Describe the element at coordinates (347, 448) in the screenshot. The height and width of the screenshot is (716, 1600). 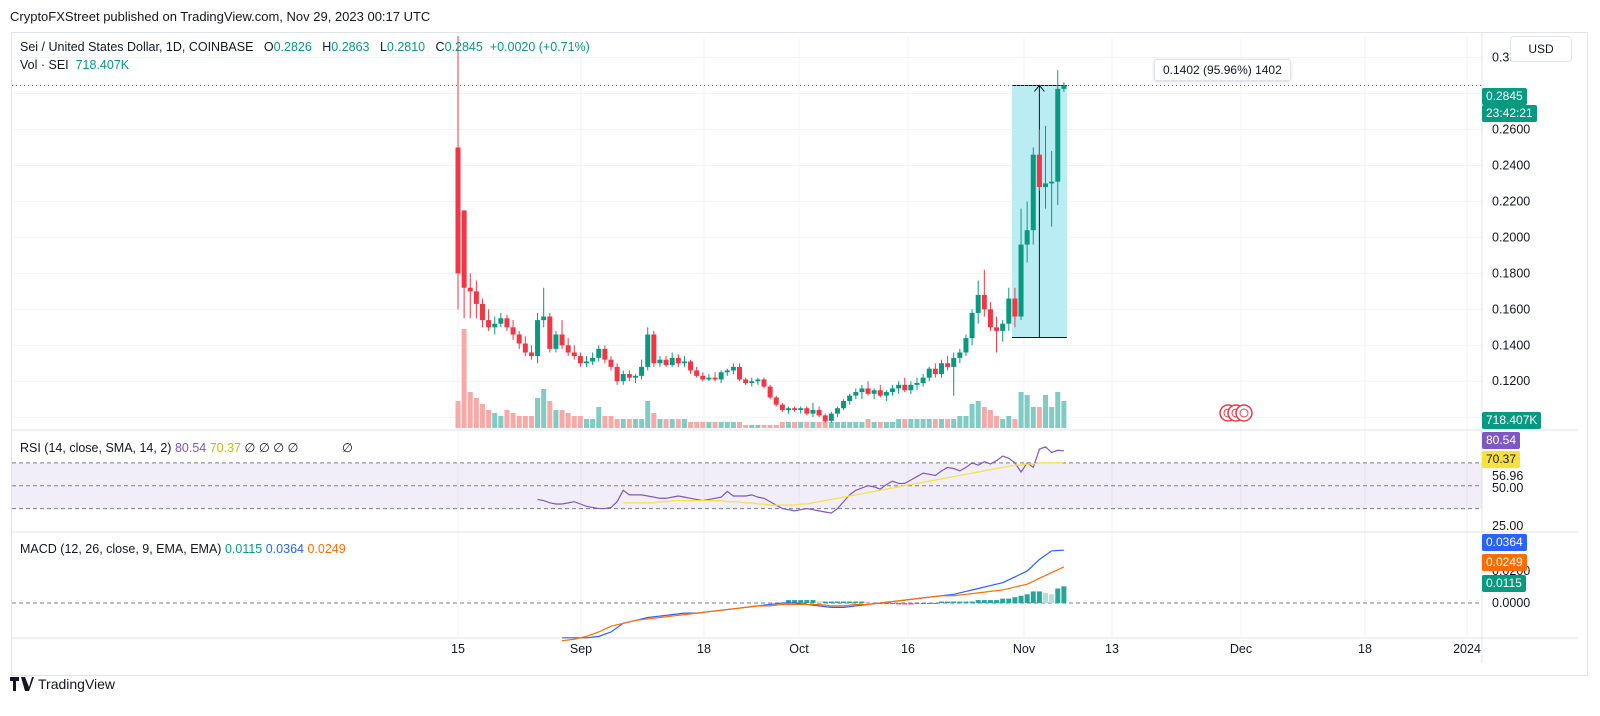
I see `rsi-extra-2: ∅` at that location.